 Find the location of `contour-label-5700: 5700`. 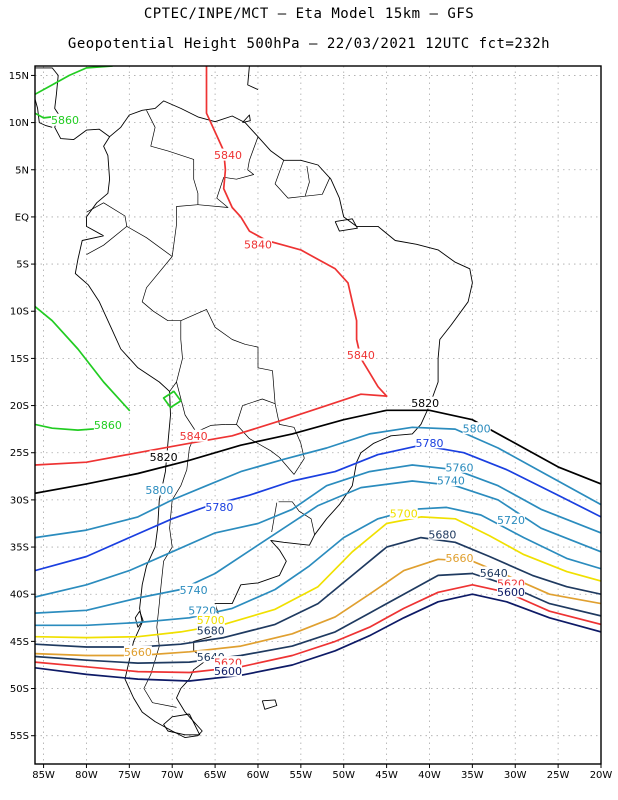

contour-label-5700: 5700 is located at coordinates (211, 620).